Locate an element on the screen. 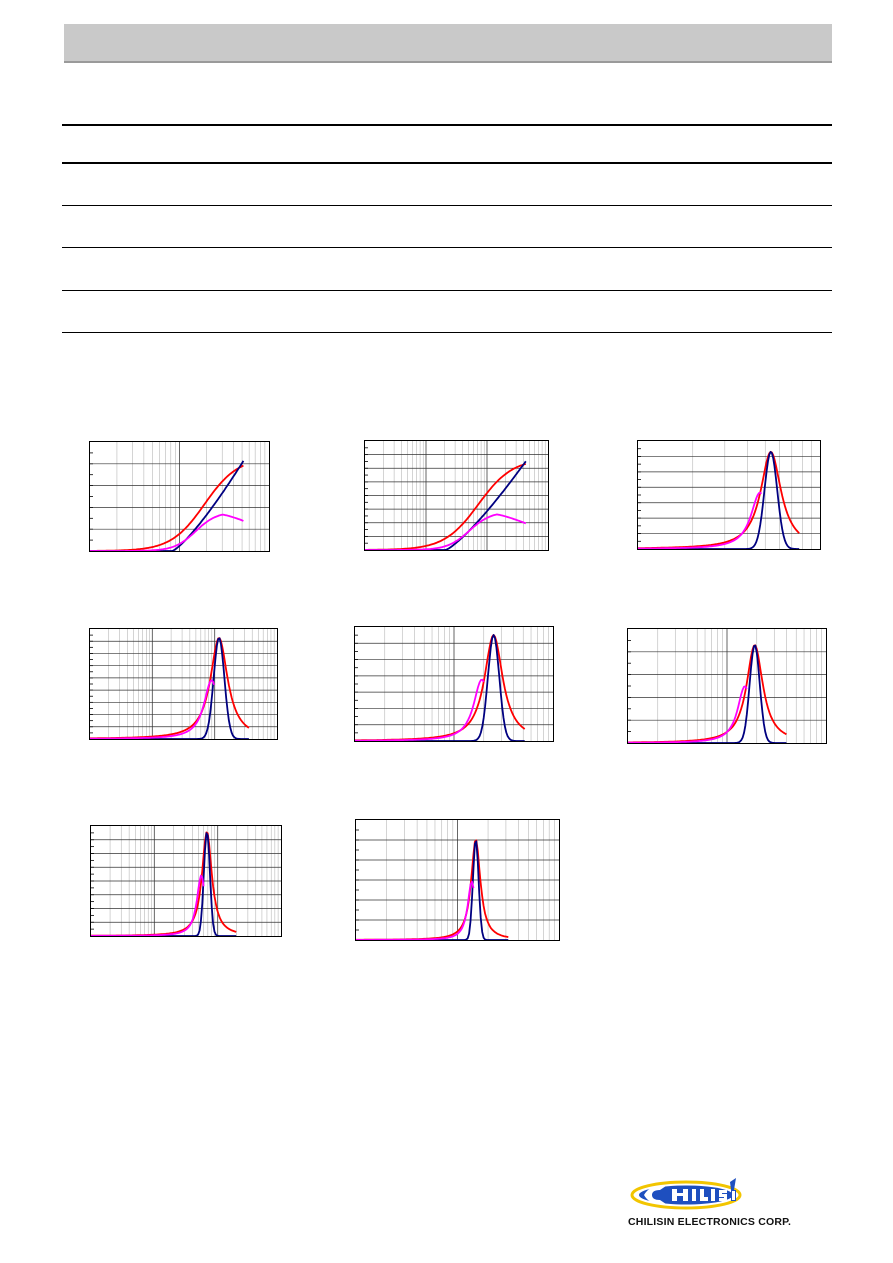  table-header-rule is located at coordinates (447, 163).